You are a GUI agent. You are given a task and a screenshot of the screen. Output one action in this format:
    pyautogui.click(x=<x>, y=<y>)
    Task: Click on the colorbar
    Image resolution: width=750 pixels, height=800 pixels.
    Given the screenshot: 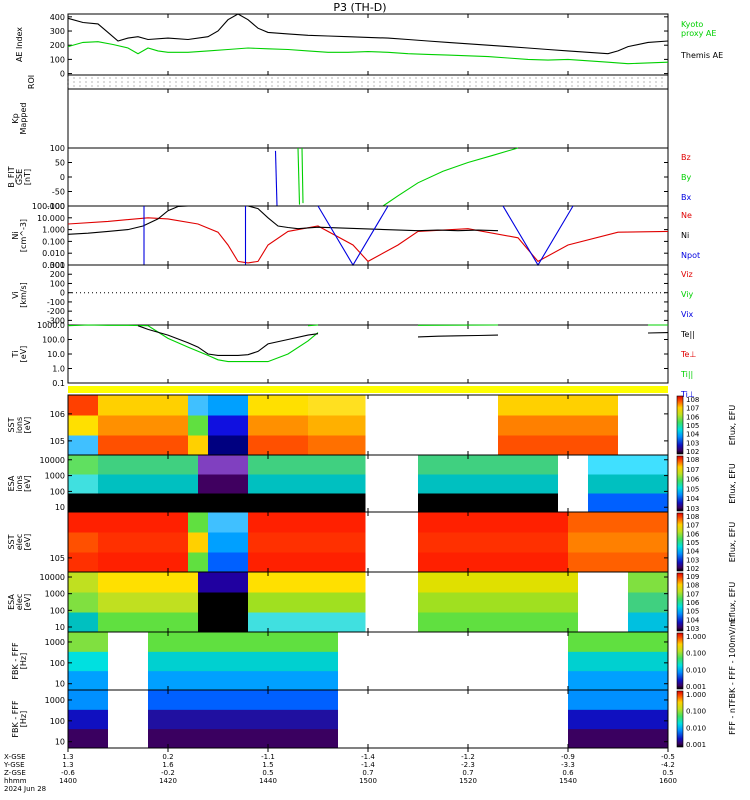 What is the action you would take?
    pyautogui.click(x=680, y=719)
    